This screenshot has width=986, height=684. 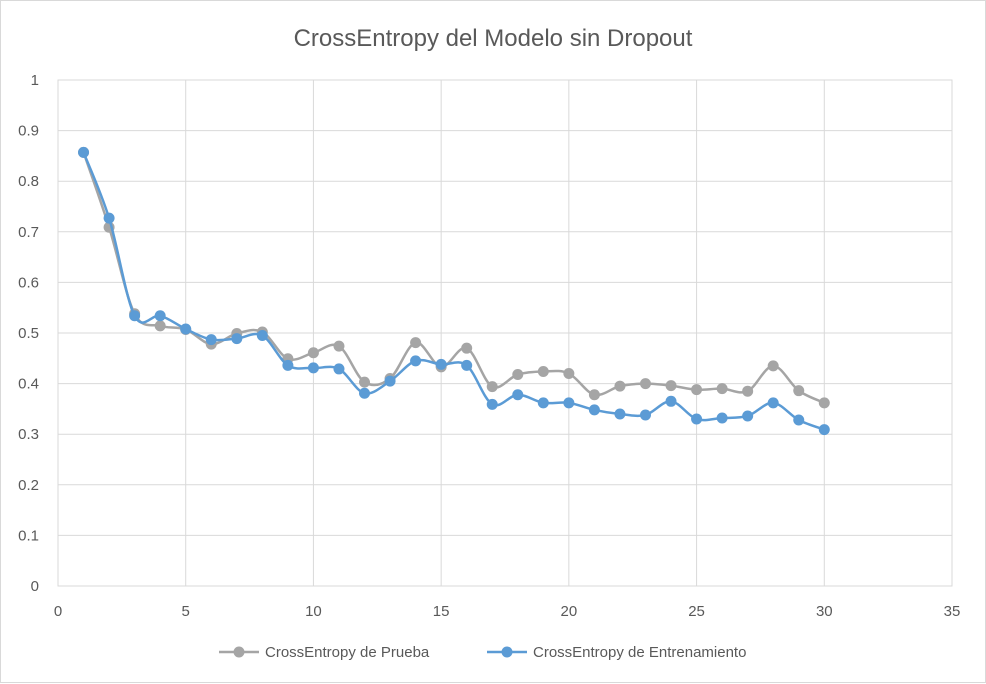 What do you see at coordinates (28, 282) in the screenshot?
I see `y-tick-label: 0.6` at bounding box center [28, 282].